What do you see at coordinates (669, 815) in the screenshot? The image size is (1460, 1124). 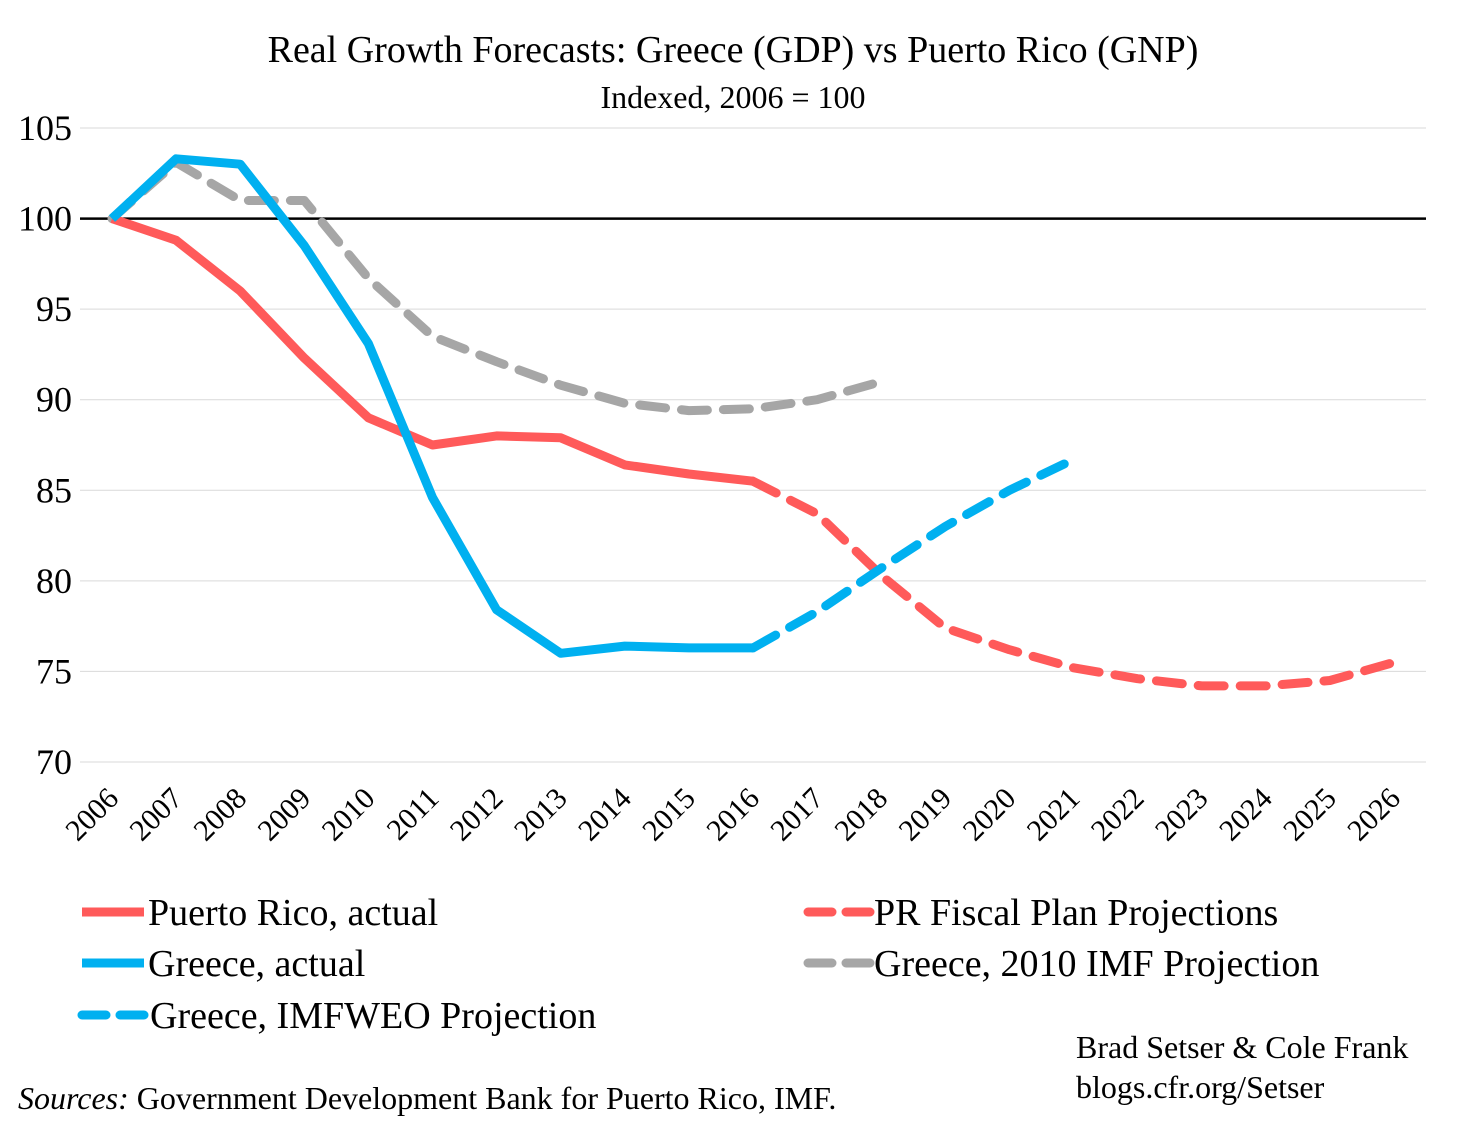 I see `x-tick-label: 2015` at bounding box center [669, 815].